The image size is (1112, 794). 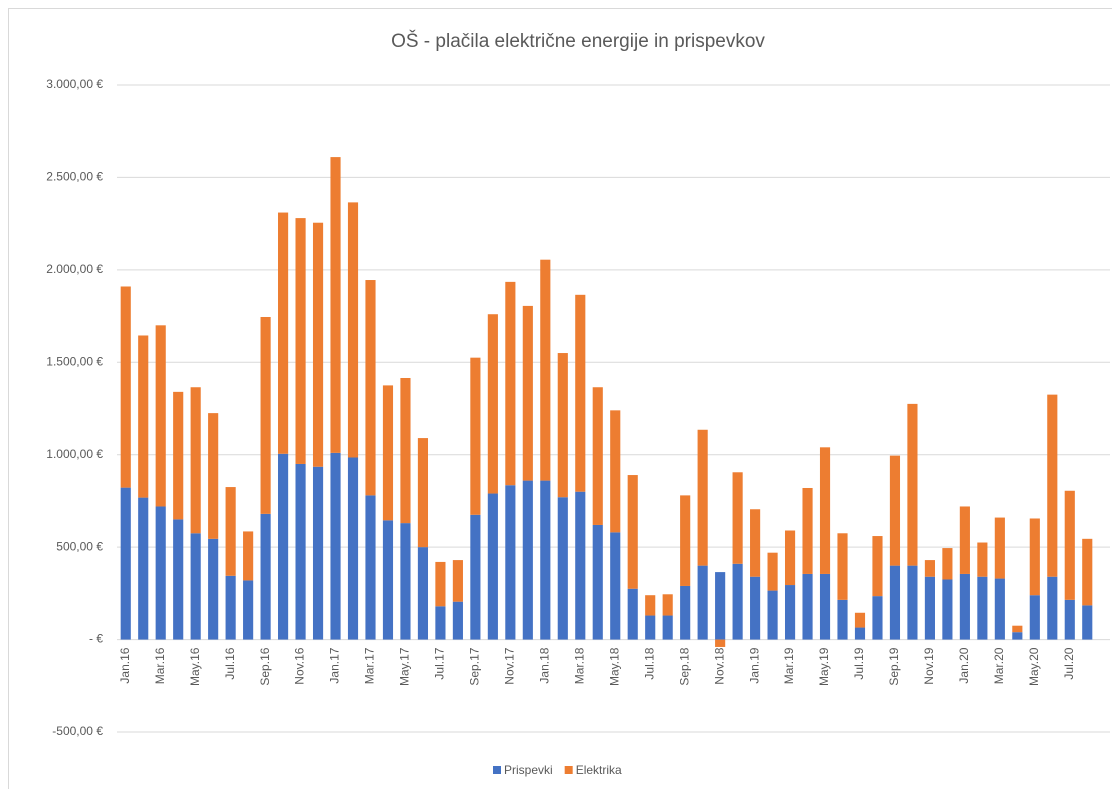 I want to click on x-tick-label: May.17, so click(x=405, y=666).